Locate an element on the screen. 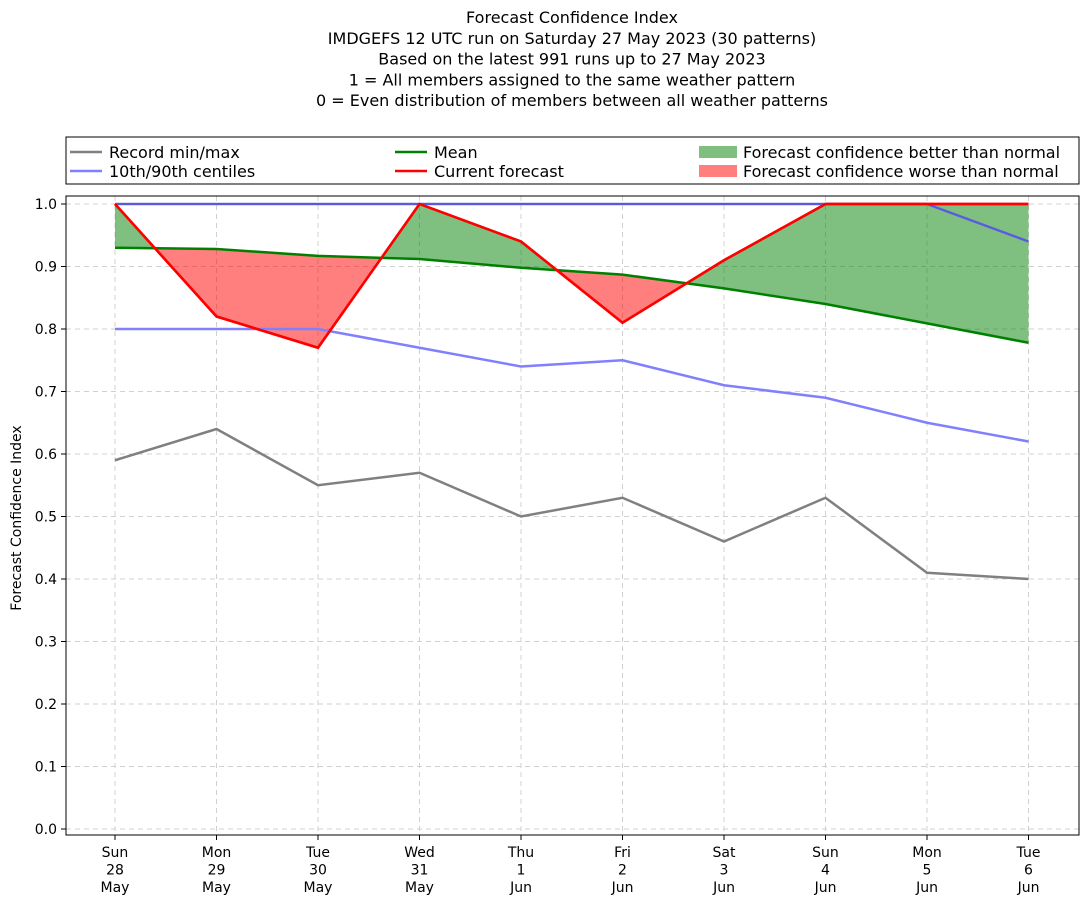 Image resolution: width=1092 pixels, height=924 pixels. line-record-min-max is located at coordinates (571, 504).